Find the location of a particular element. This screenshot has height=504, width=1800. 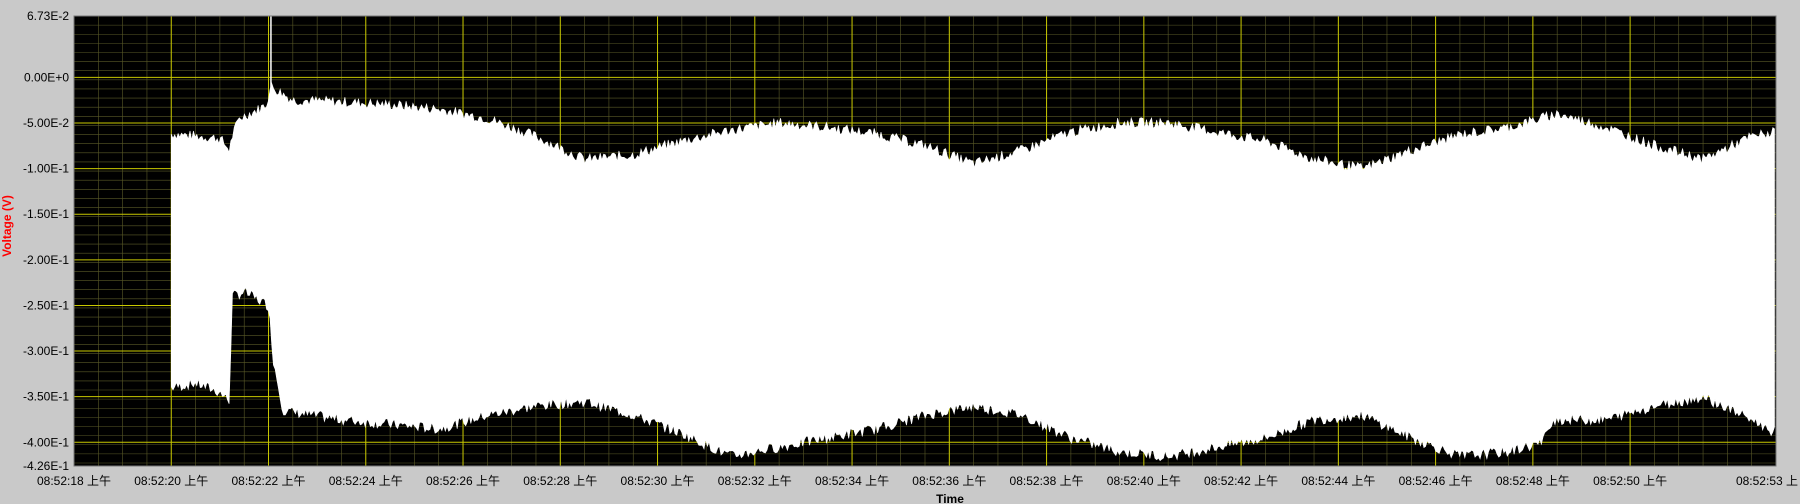

x-tick-label: 08:52:44 上午 is located at coordinates (1338, 481).